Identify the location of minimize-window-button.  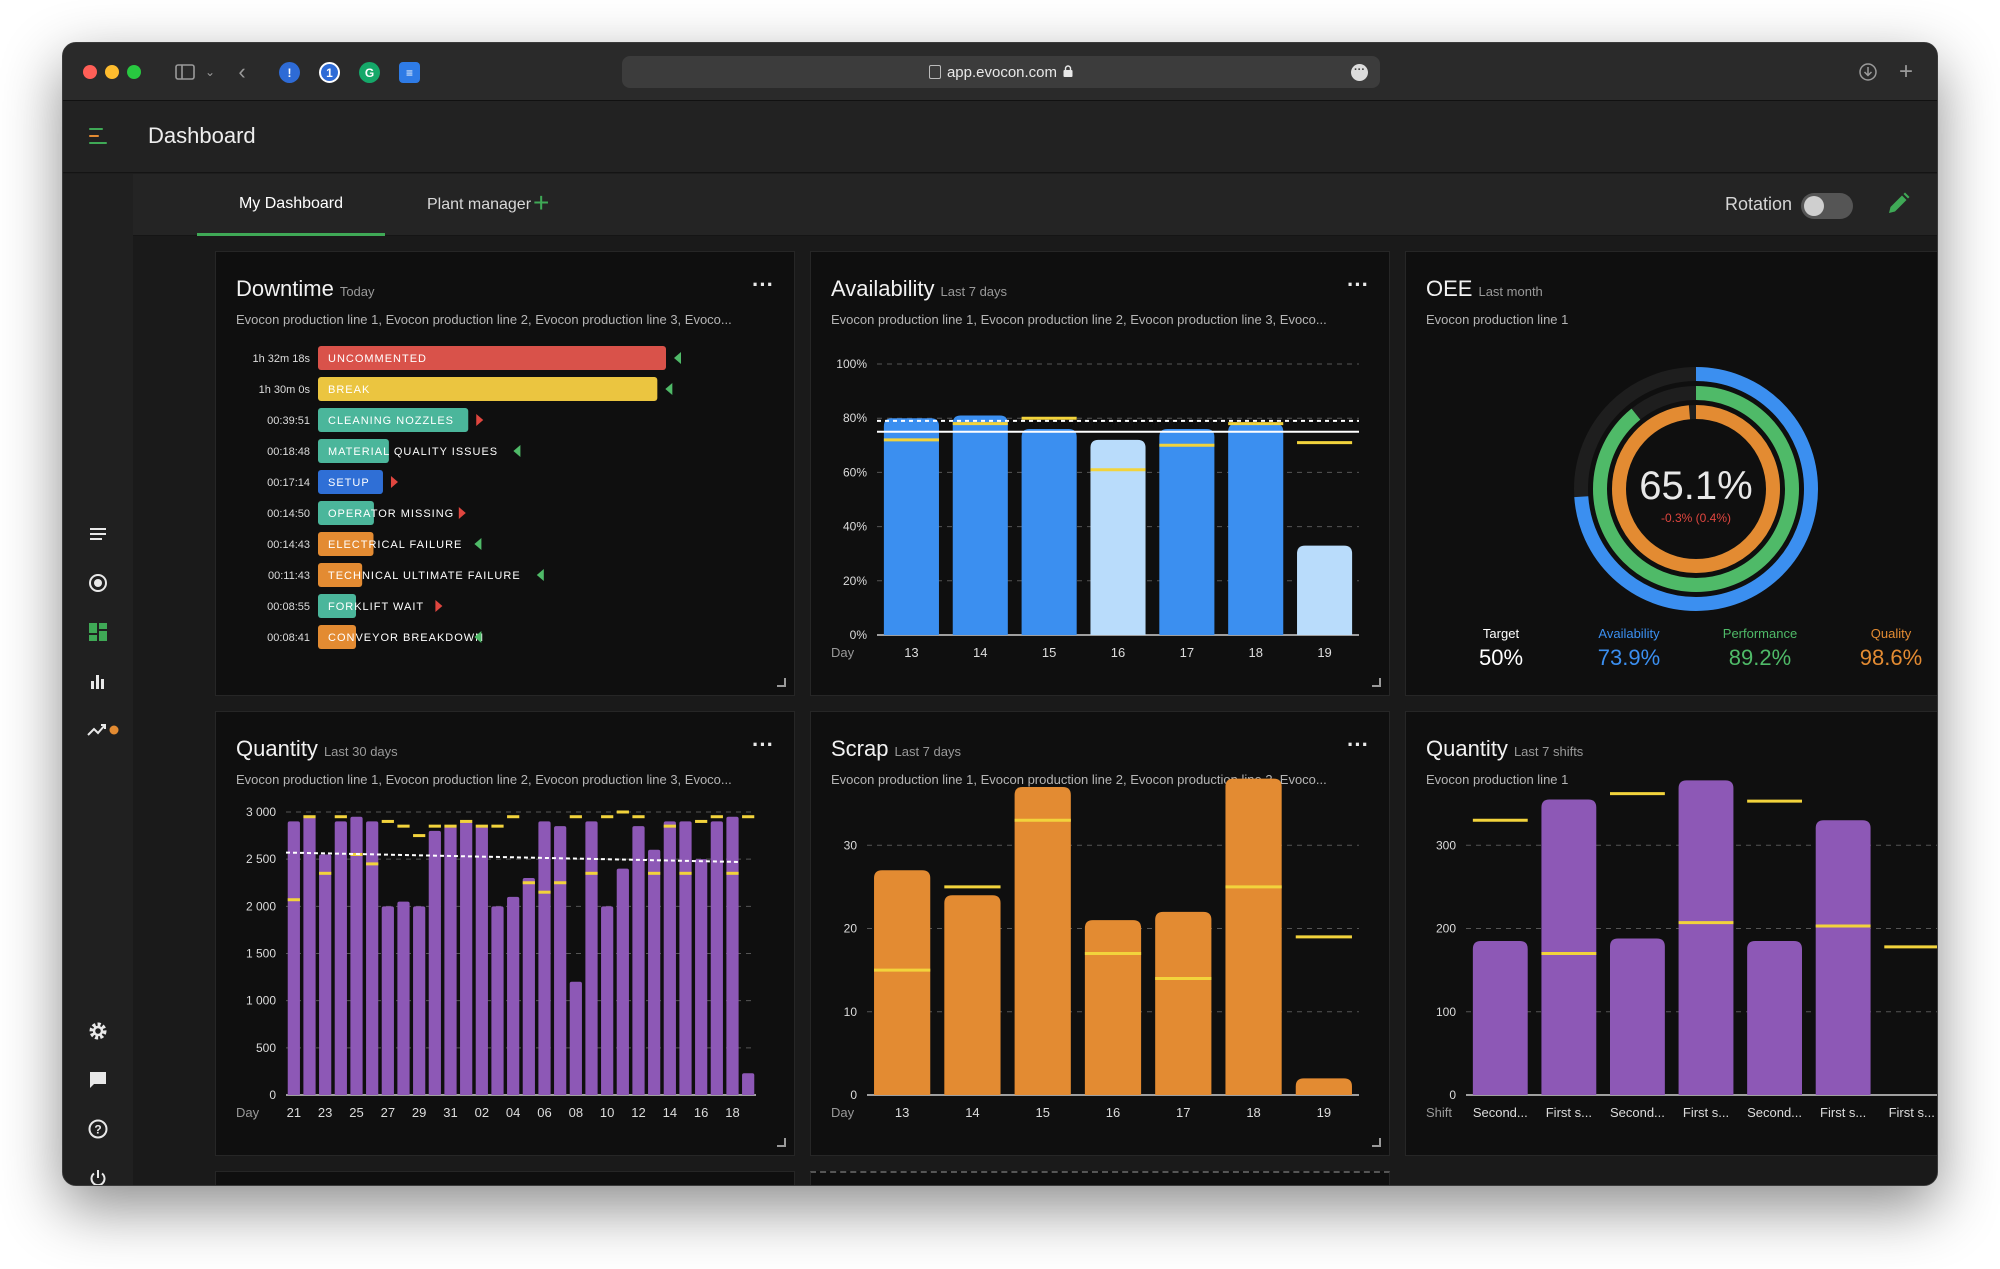
(112, 72).